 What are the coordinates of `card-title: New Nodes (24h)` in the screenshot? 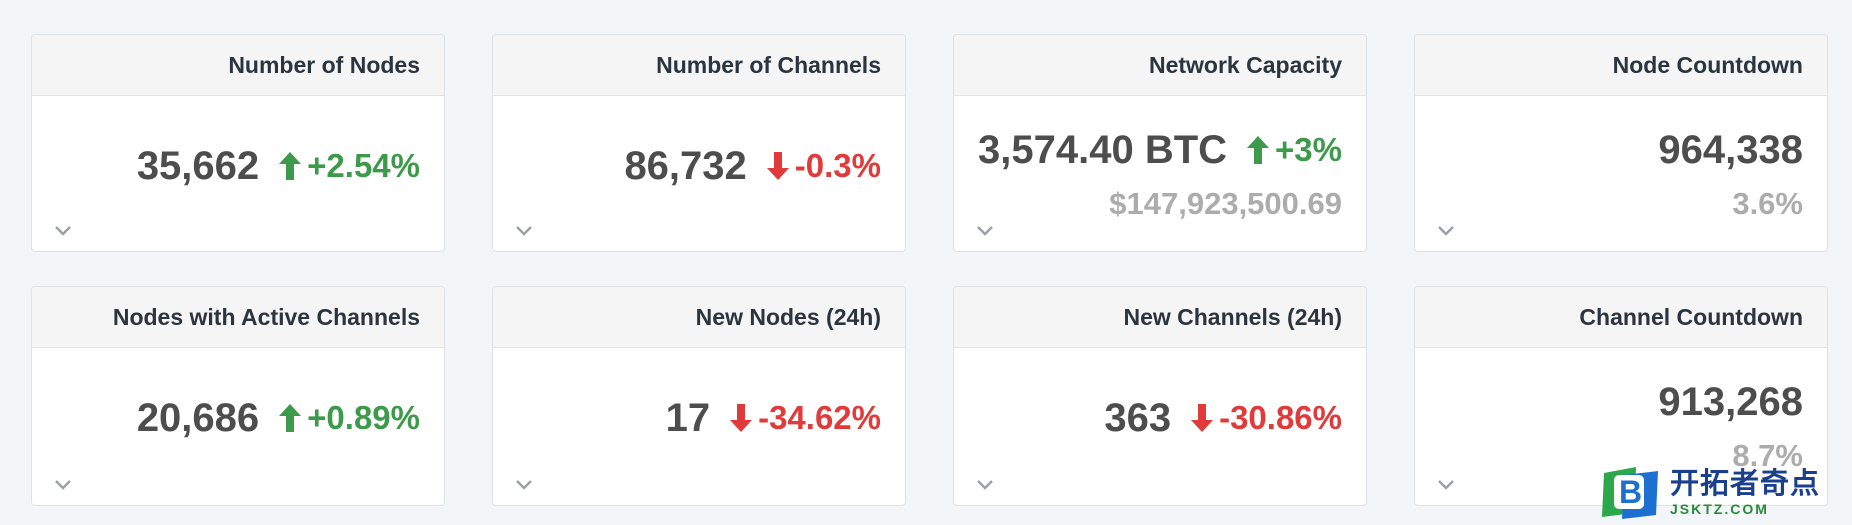 It's located at (699, 317).